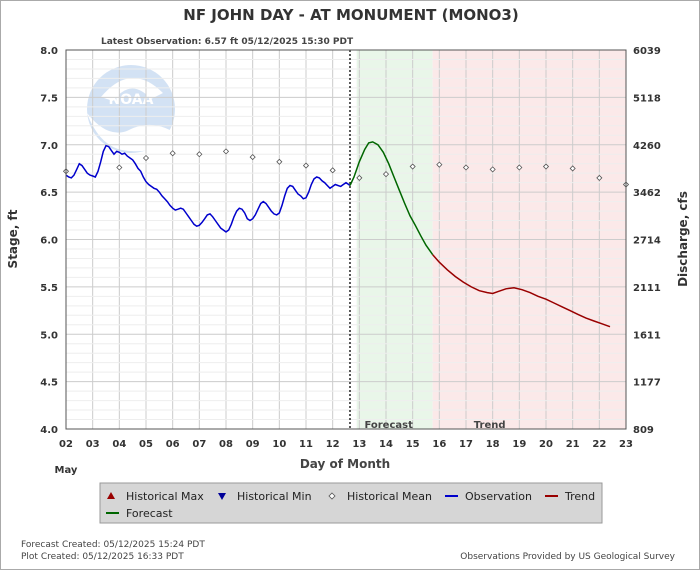 The image size is (700, 571). Describe the element at coordinates (253, 444) in the screenshot. I see `x-tick-label: 09` at that location.